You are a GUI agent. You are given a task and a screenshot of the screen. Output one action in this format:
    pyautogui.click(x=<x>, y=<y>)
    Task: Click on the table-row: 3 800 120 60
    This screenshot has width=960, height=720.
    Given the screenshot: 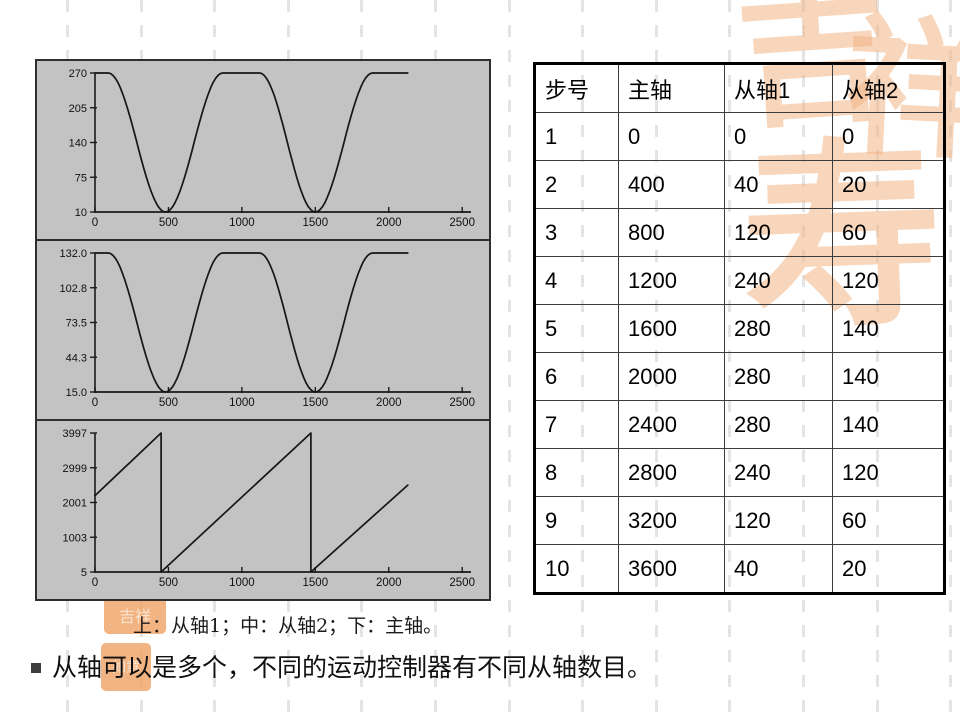 What is the action you would take?
    pyautogui.click(x=739, y=232)
    